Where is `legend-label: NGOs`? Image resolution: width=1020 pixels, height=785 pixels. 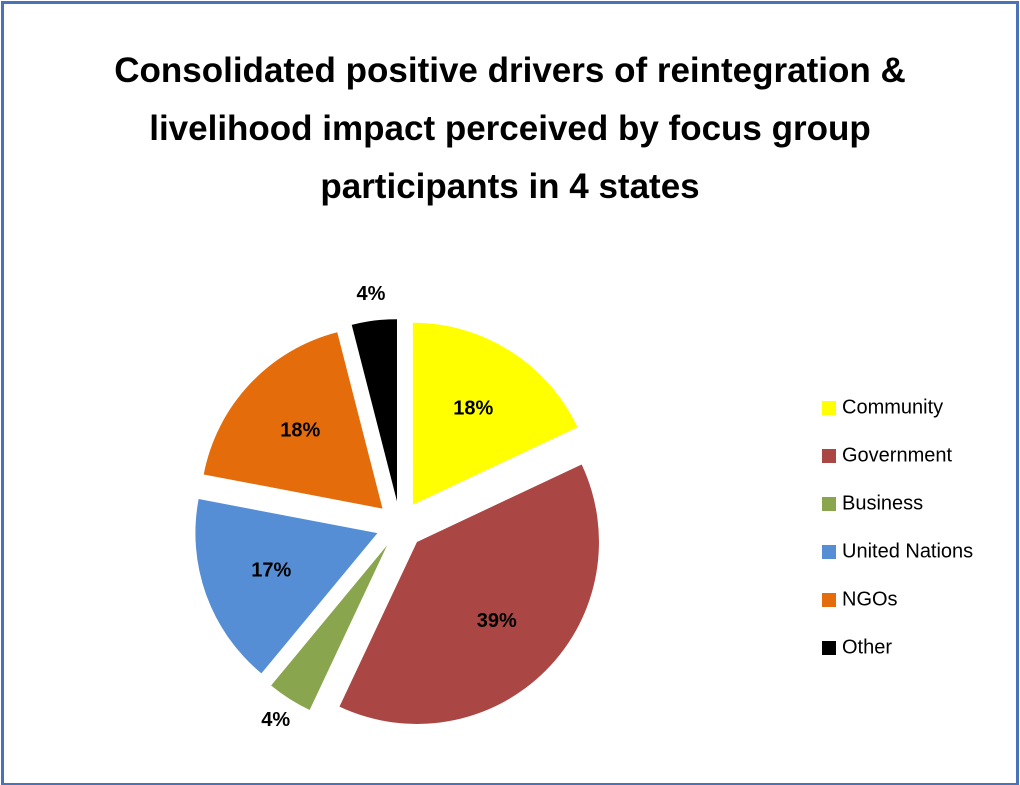 legend-label: NGOs is located at coordinates (870, 599).